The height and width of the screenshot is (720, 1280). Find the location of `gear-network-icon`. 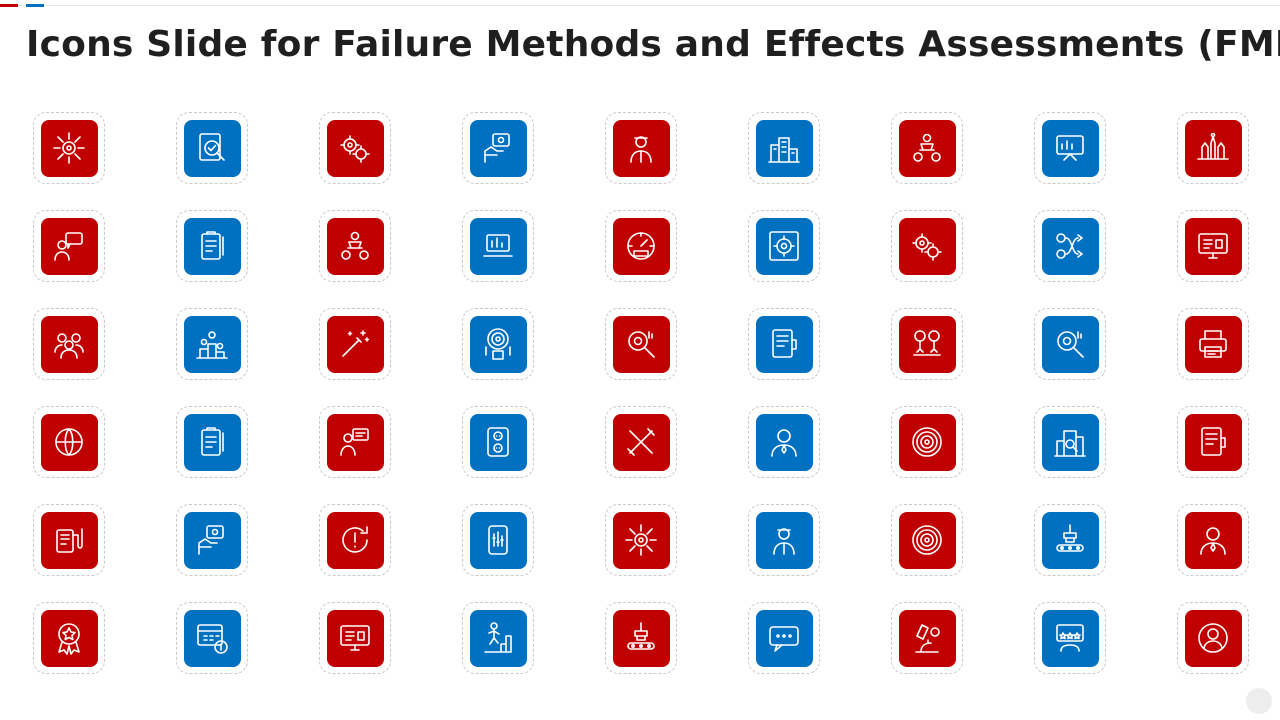

gear-network-icon is located at coordinates (69, 148).